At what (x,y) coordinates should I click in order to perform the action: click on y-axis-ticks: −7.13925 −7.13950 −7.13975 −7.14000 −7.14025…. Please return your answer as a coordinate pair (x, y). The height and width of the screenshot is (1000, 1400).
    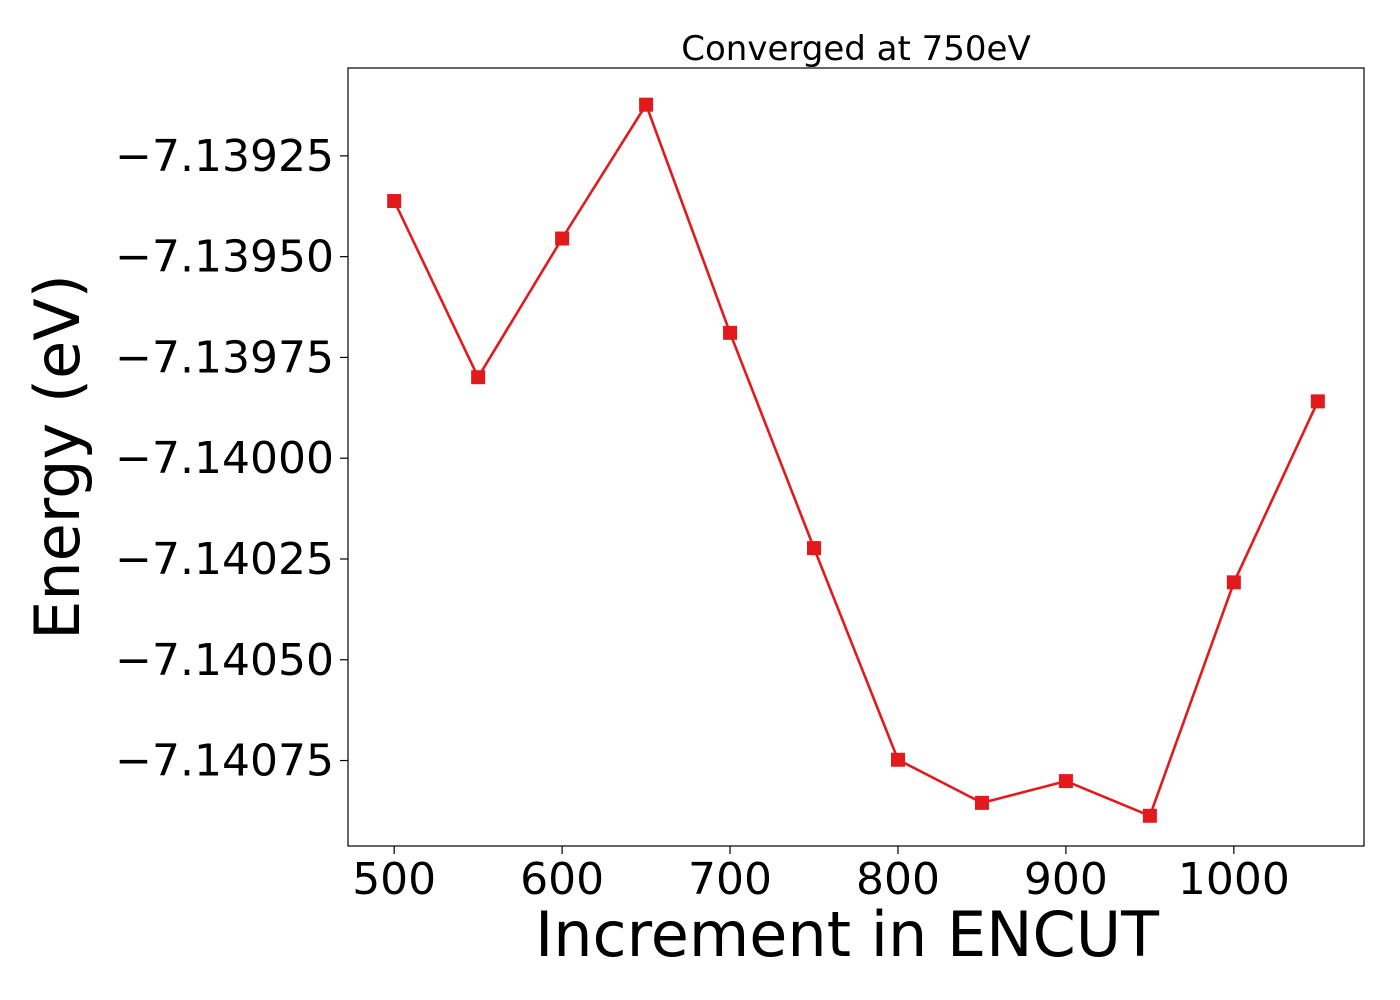
    Looking at the image, I should click on (231, 459).